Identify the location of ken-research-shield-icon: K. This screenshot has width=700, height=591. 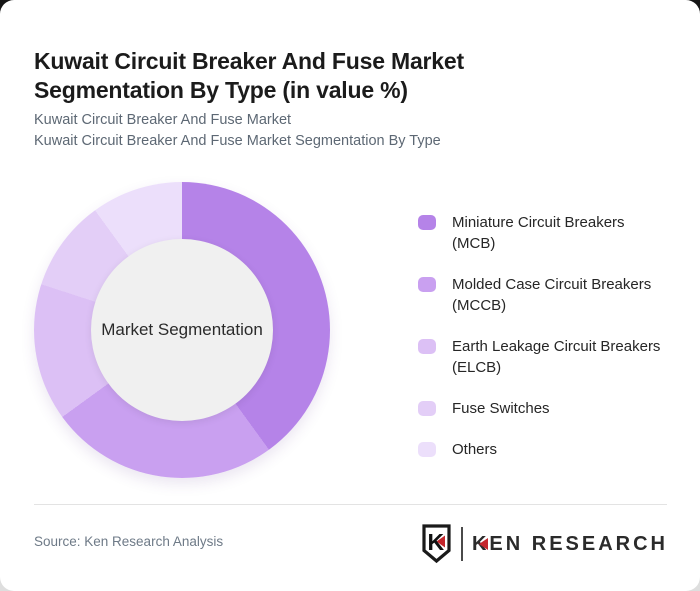
(436, 544).